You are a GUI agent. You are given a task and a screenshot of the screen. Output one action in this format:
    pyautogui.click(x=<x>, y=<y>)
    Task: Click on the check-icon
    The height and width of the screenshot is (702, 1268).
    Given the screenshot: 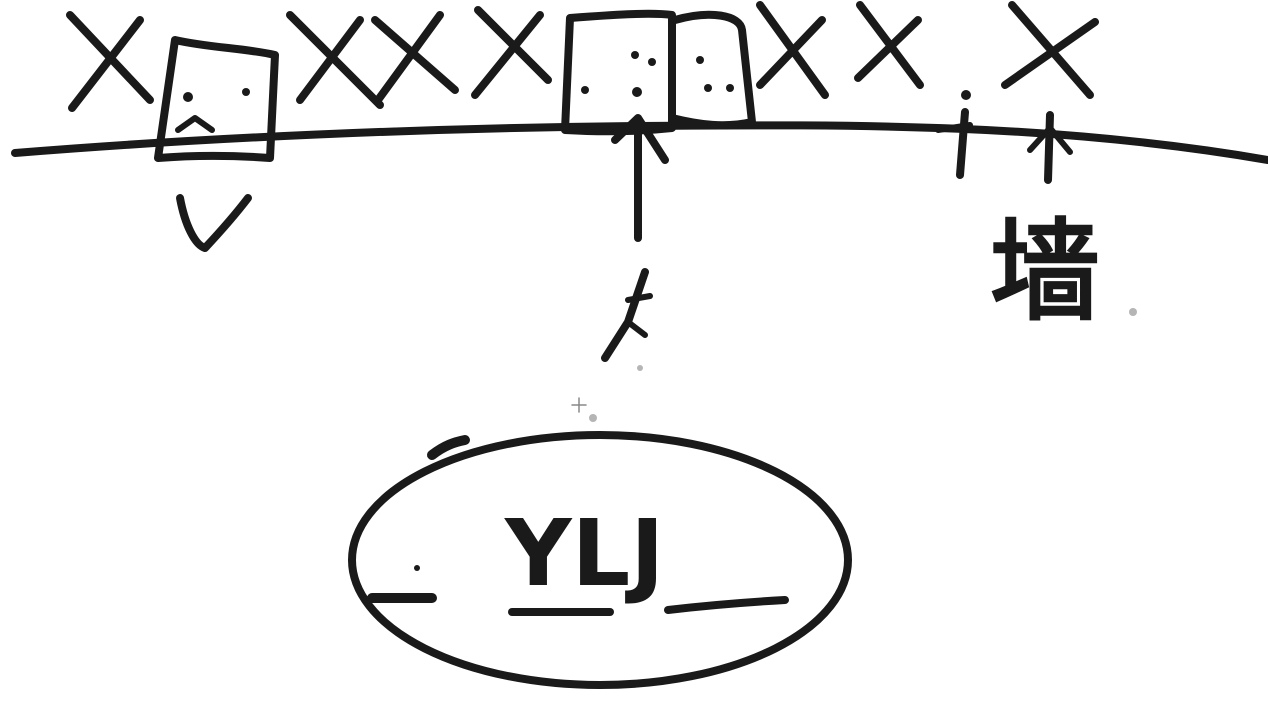 What is the action you would take?
    pyautogui.click(x=214, y=223)
    